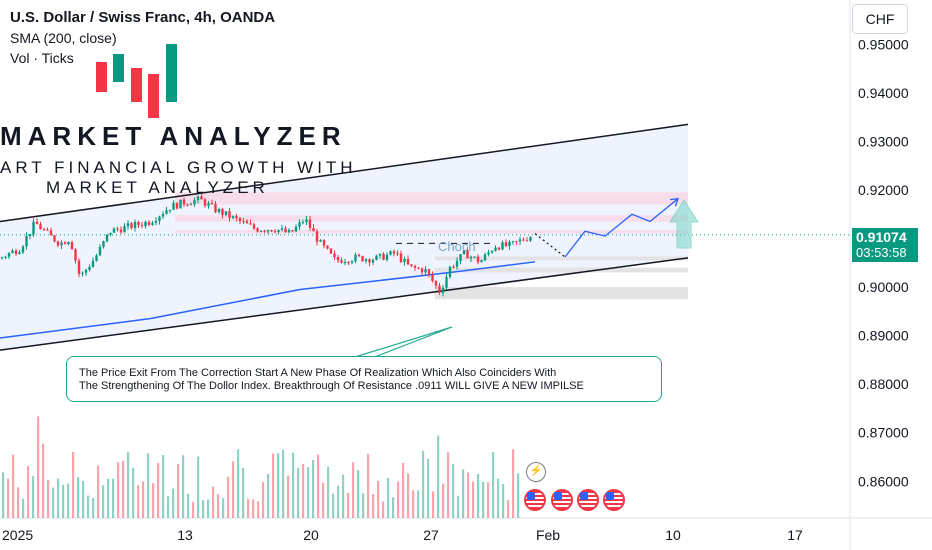 This screenshot has width=932, height=550. Describe the element at coordinates (880, 19) in the screenshot. I see `currency-selector: CHF` at that location.